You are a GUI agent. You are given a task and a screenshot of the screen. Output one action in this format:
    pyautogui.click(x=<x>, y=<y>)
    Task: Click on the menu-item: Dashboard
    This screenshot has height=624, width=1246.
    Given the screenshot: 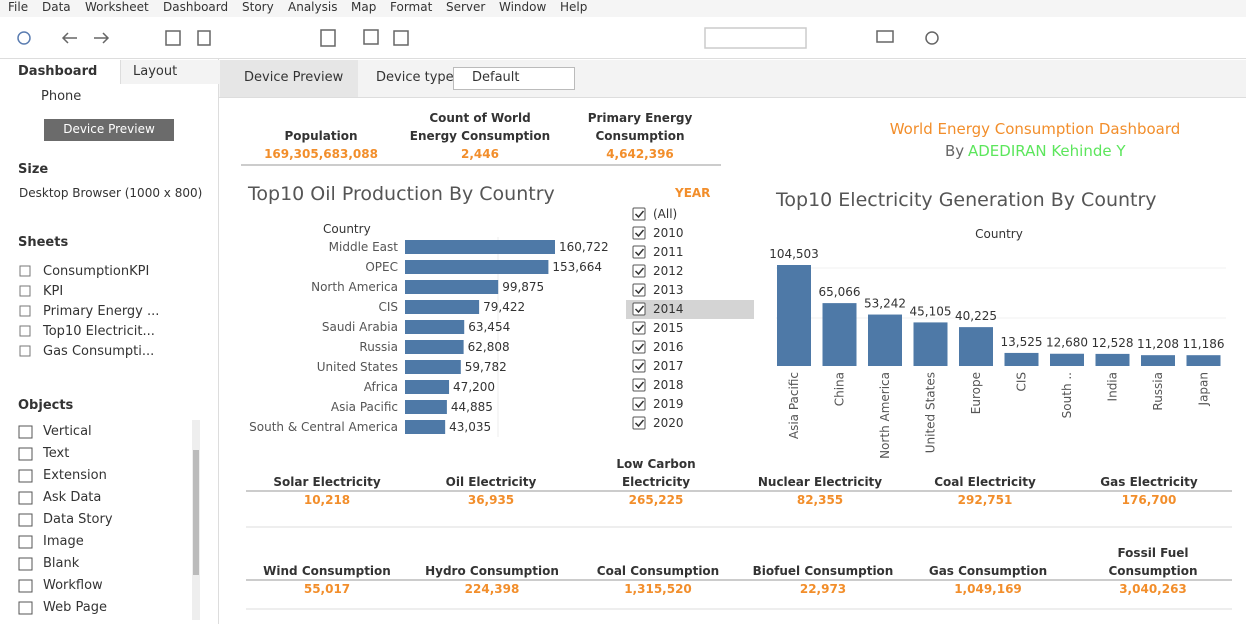 What is the action you would take?
    pyautogui.click(x=196, y=7)
    